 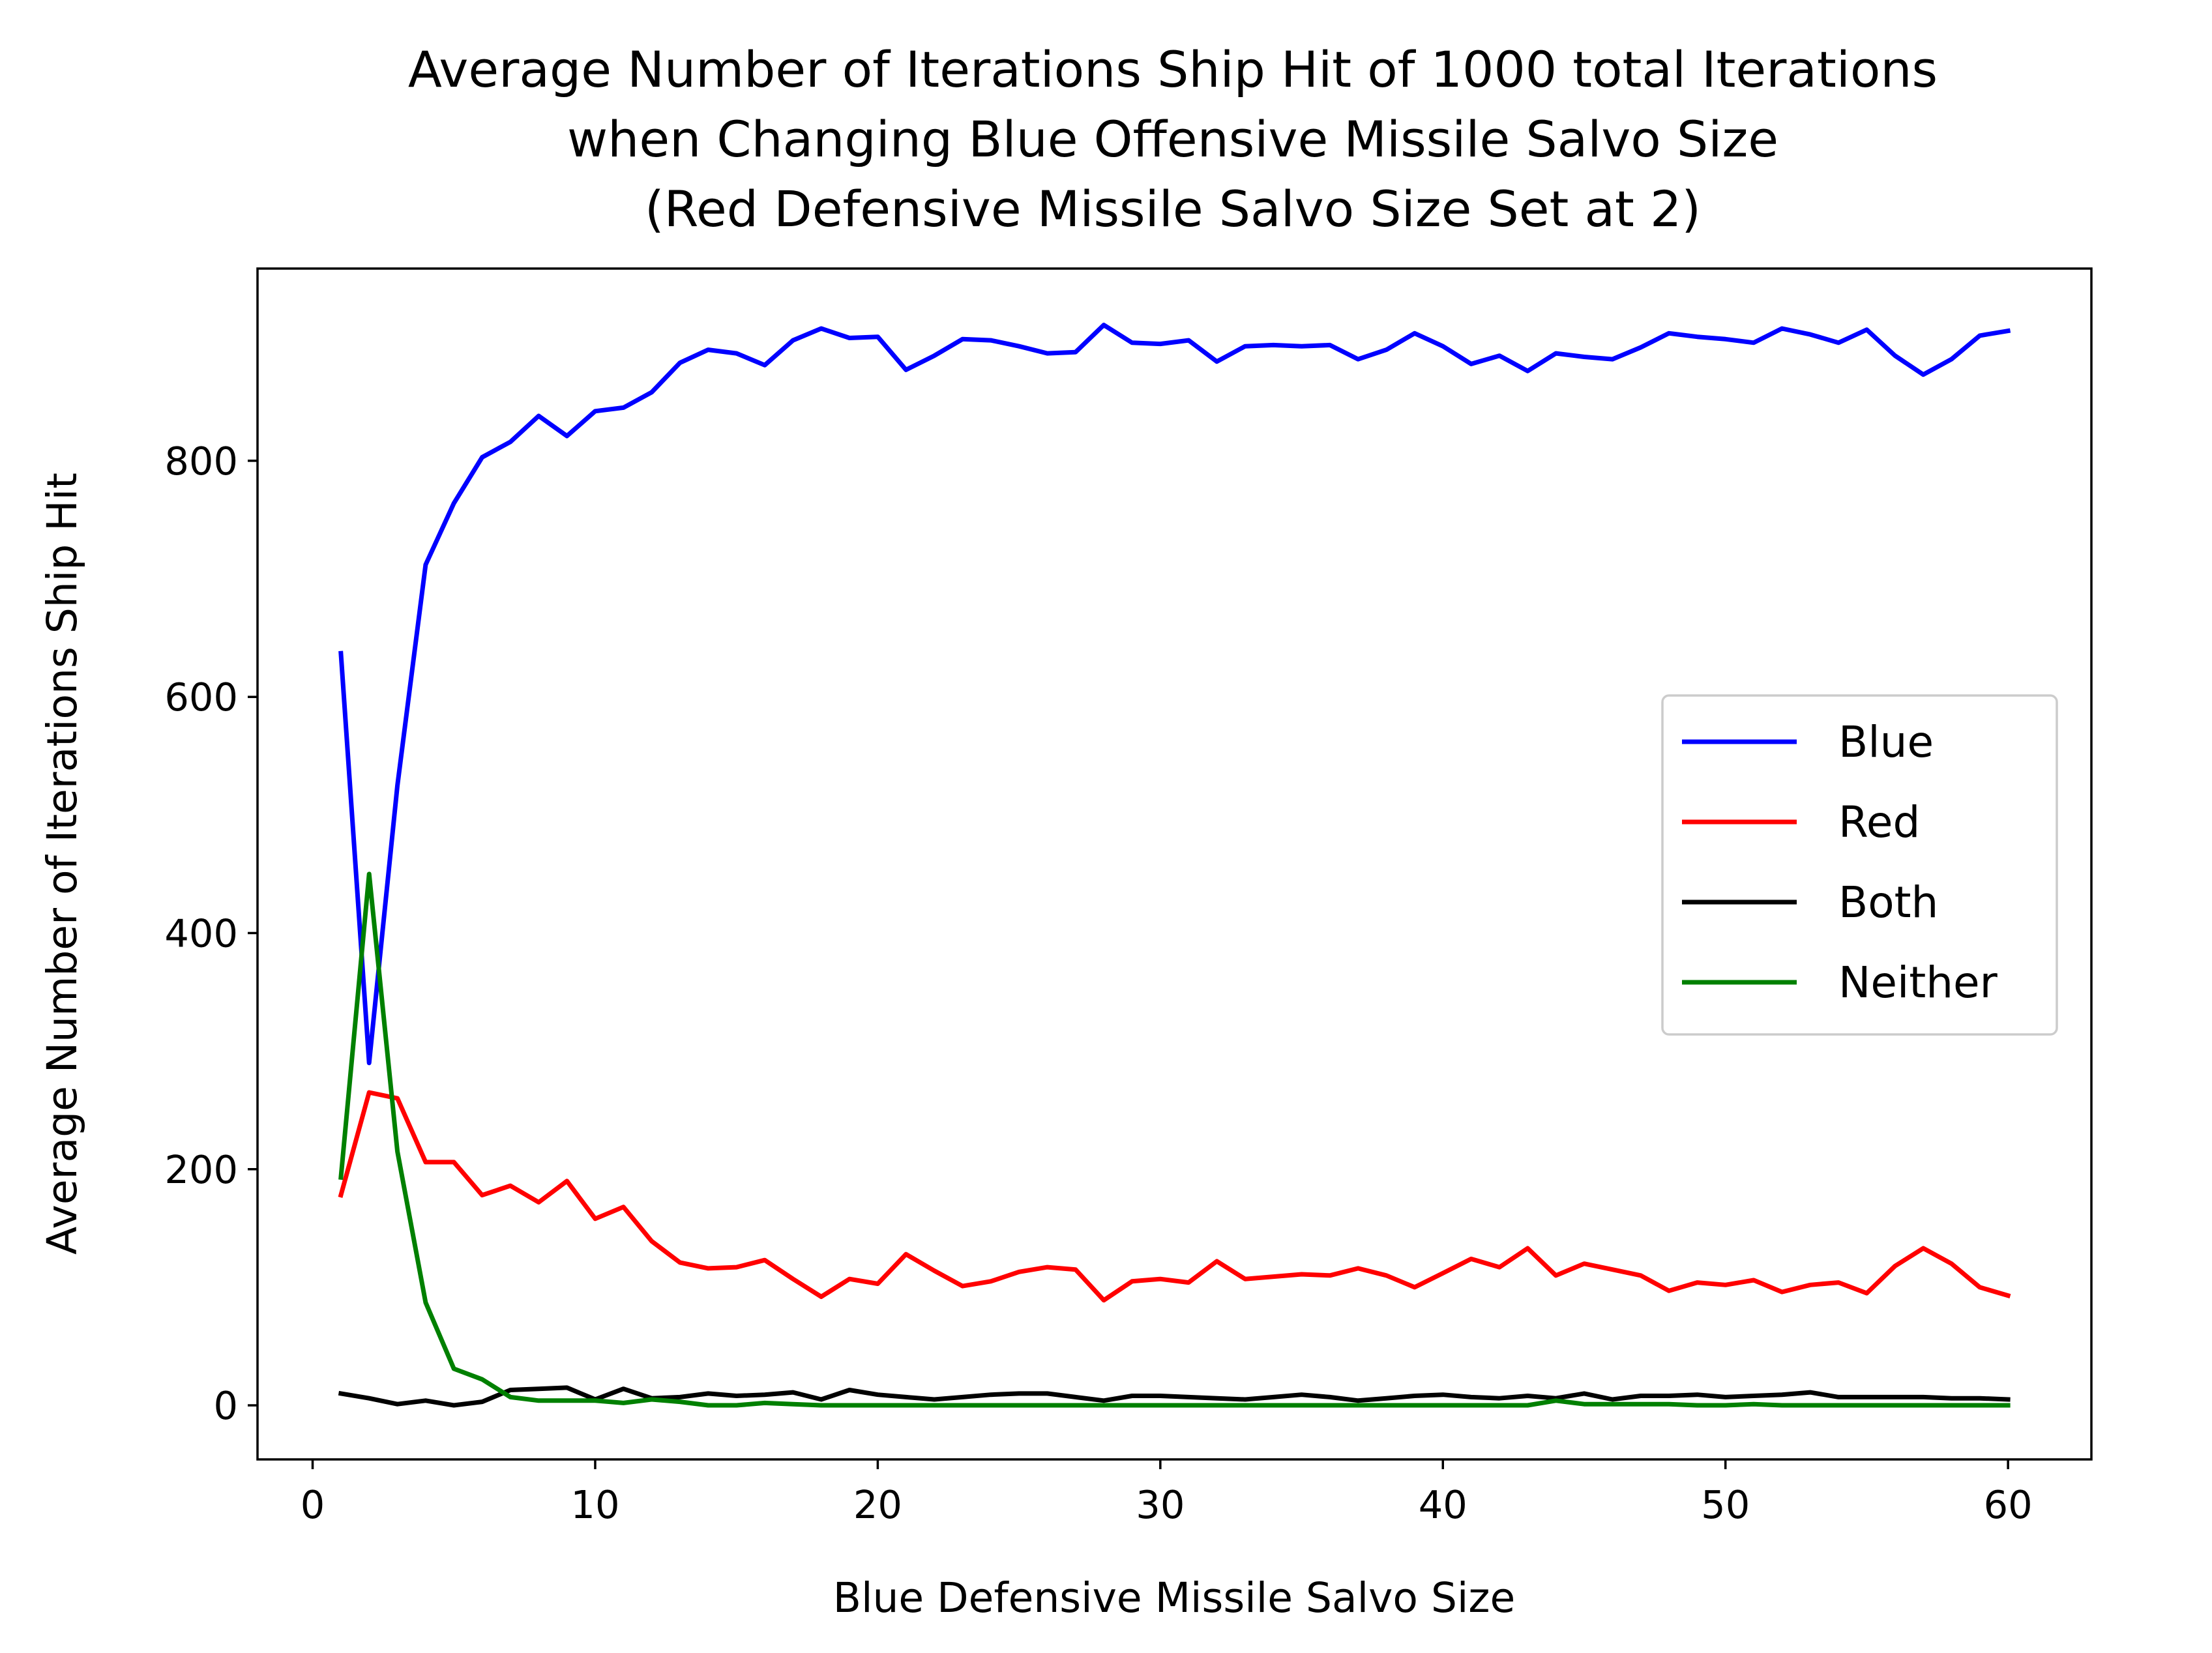 What do you see at coordinates (1726, 1504) in the screenshot?
I see `x-tick-label: 50` at bounding box center [1726, 1504].